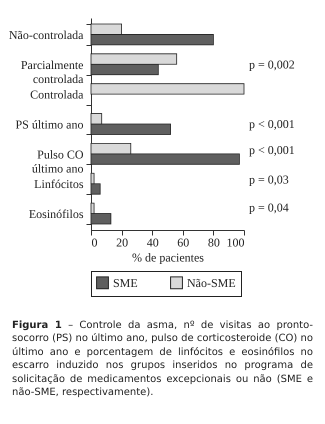 The image size is (325, 424). I want to click on y-tick-label: Linfócitos, so click(59, 184).